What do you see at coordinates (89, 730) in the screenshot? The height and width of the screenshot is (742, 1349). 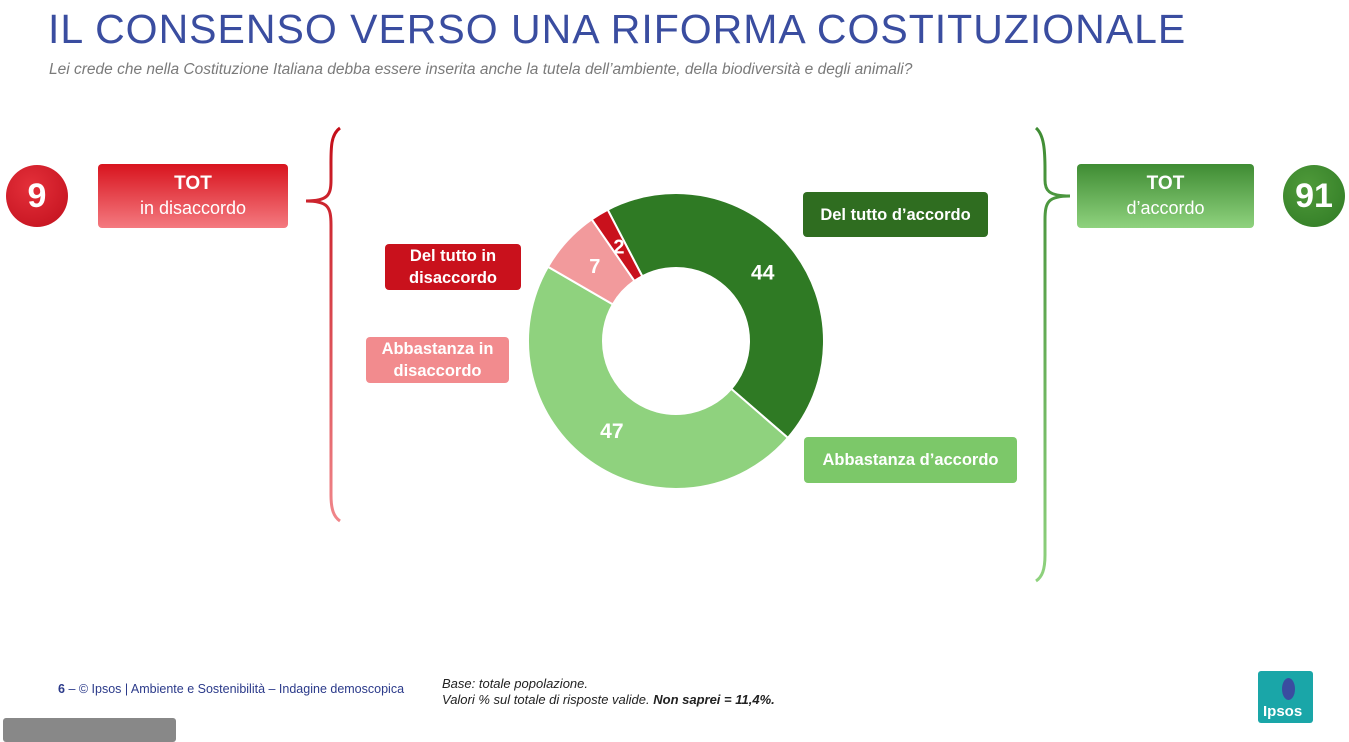 I see `page-indicator` at bounding box center [89, 730].